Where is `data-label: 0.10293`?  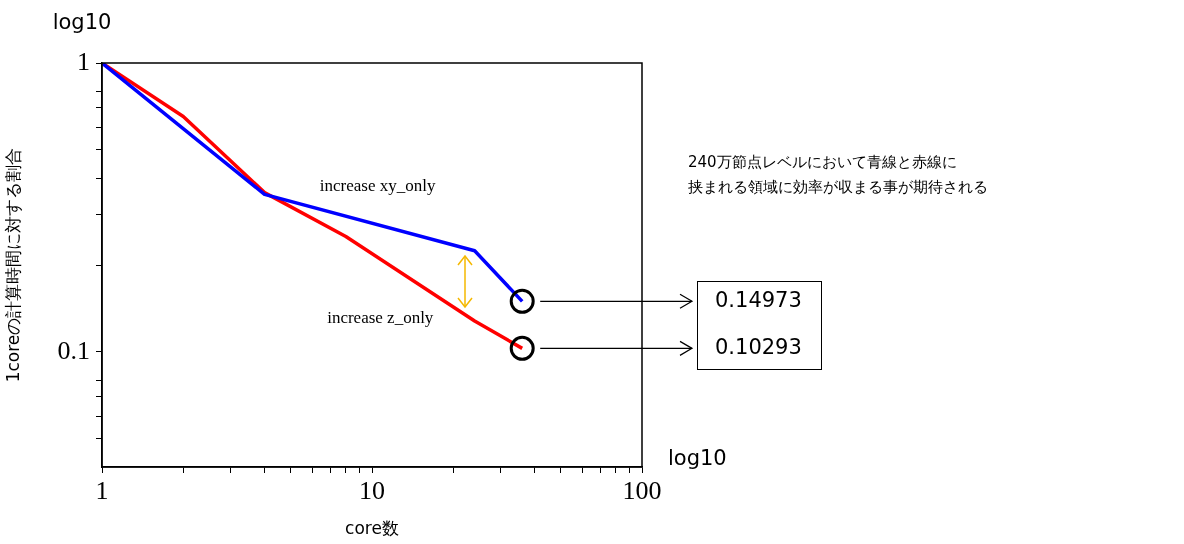
data-label: 0.10293 is located at coordinates (758, 346).